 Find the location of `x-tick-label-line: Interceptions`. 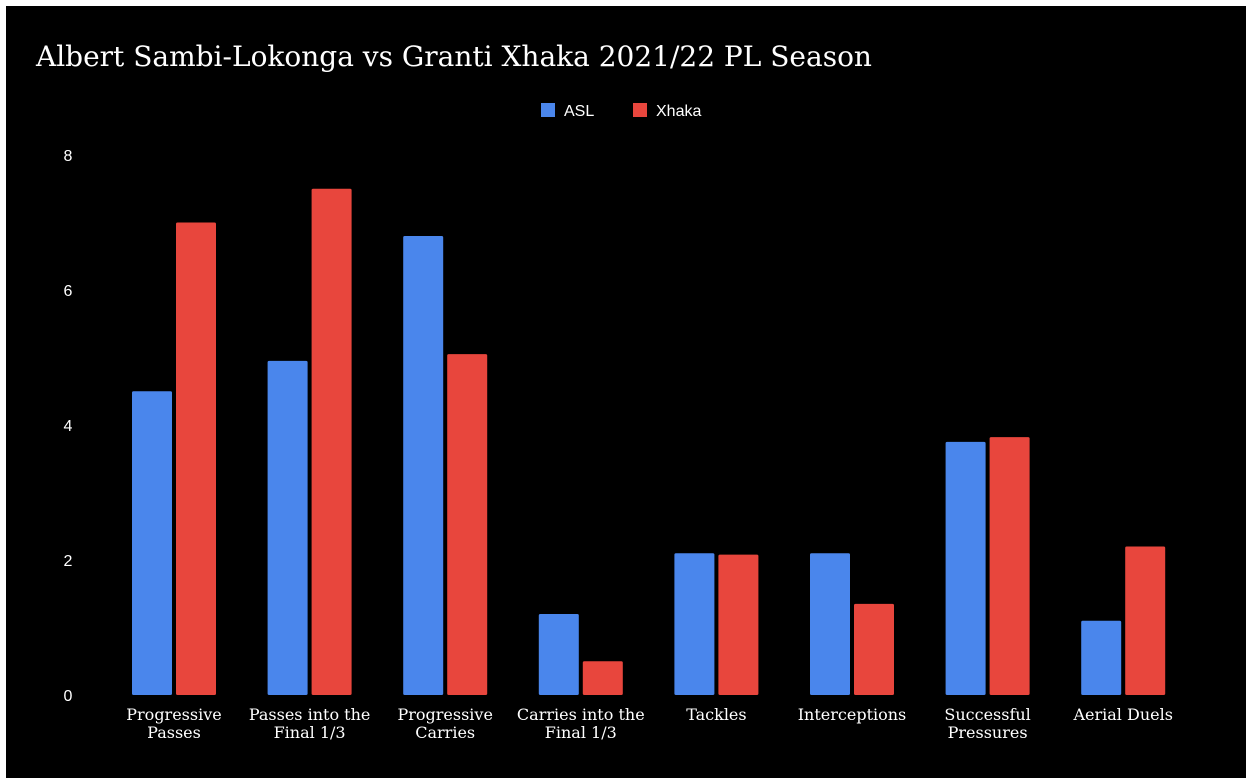

x-tick-label-line: Interceptions is located at coordinates (852, 714).